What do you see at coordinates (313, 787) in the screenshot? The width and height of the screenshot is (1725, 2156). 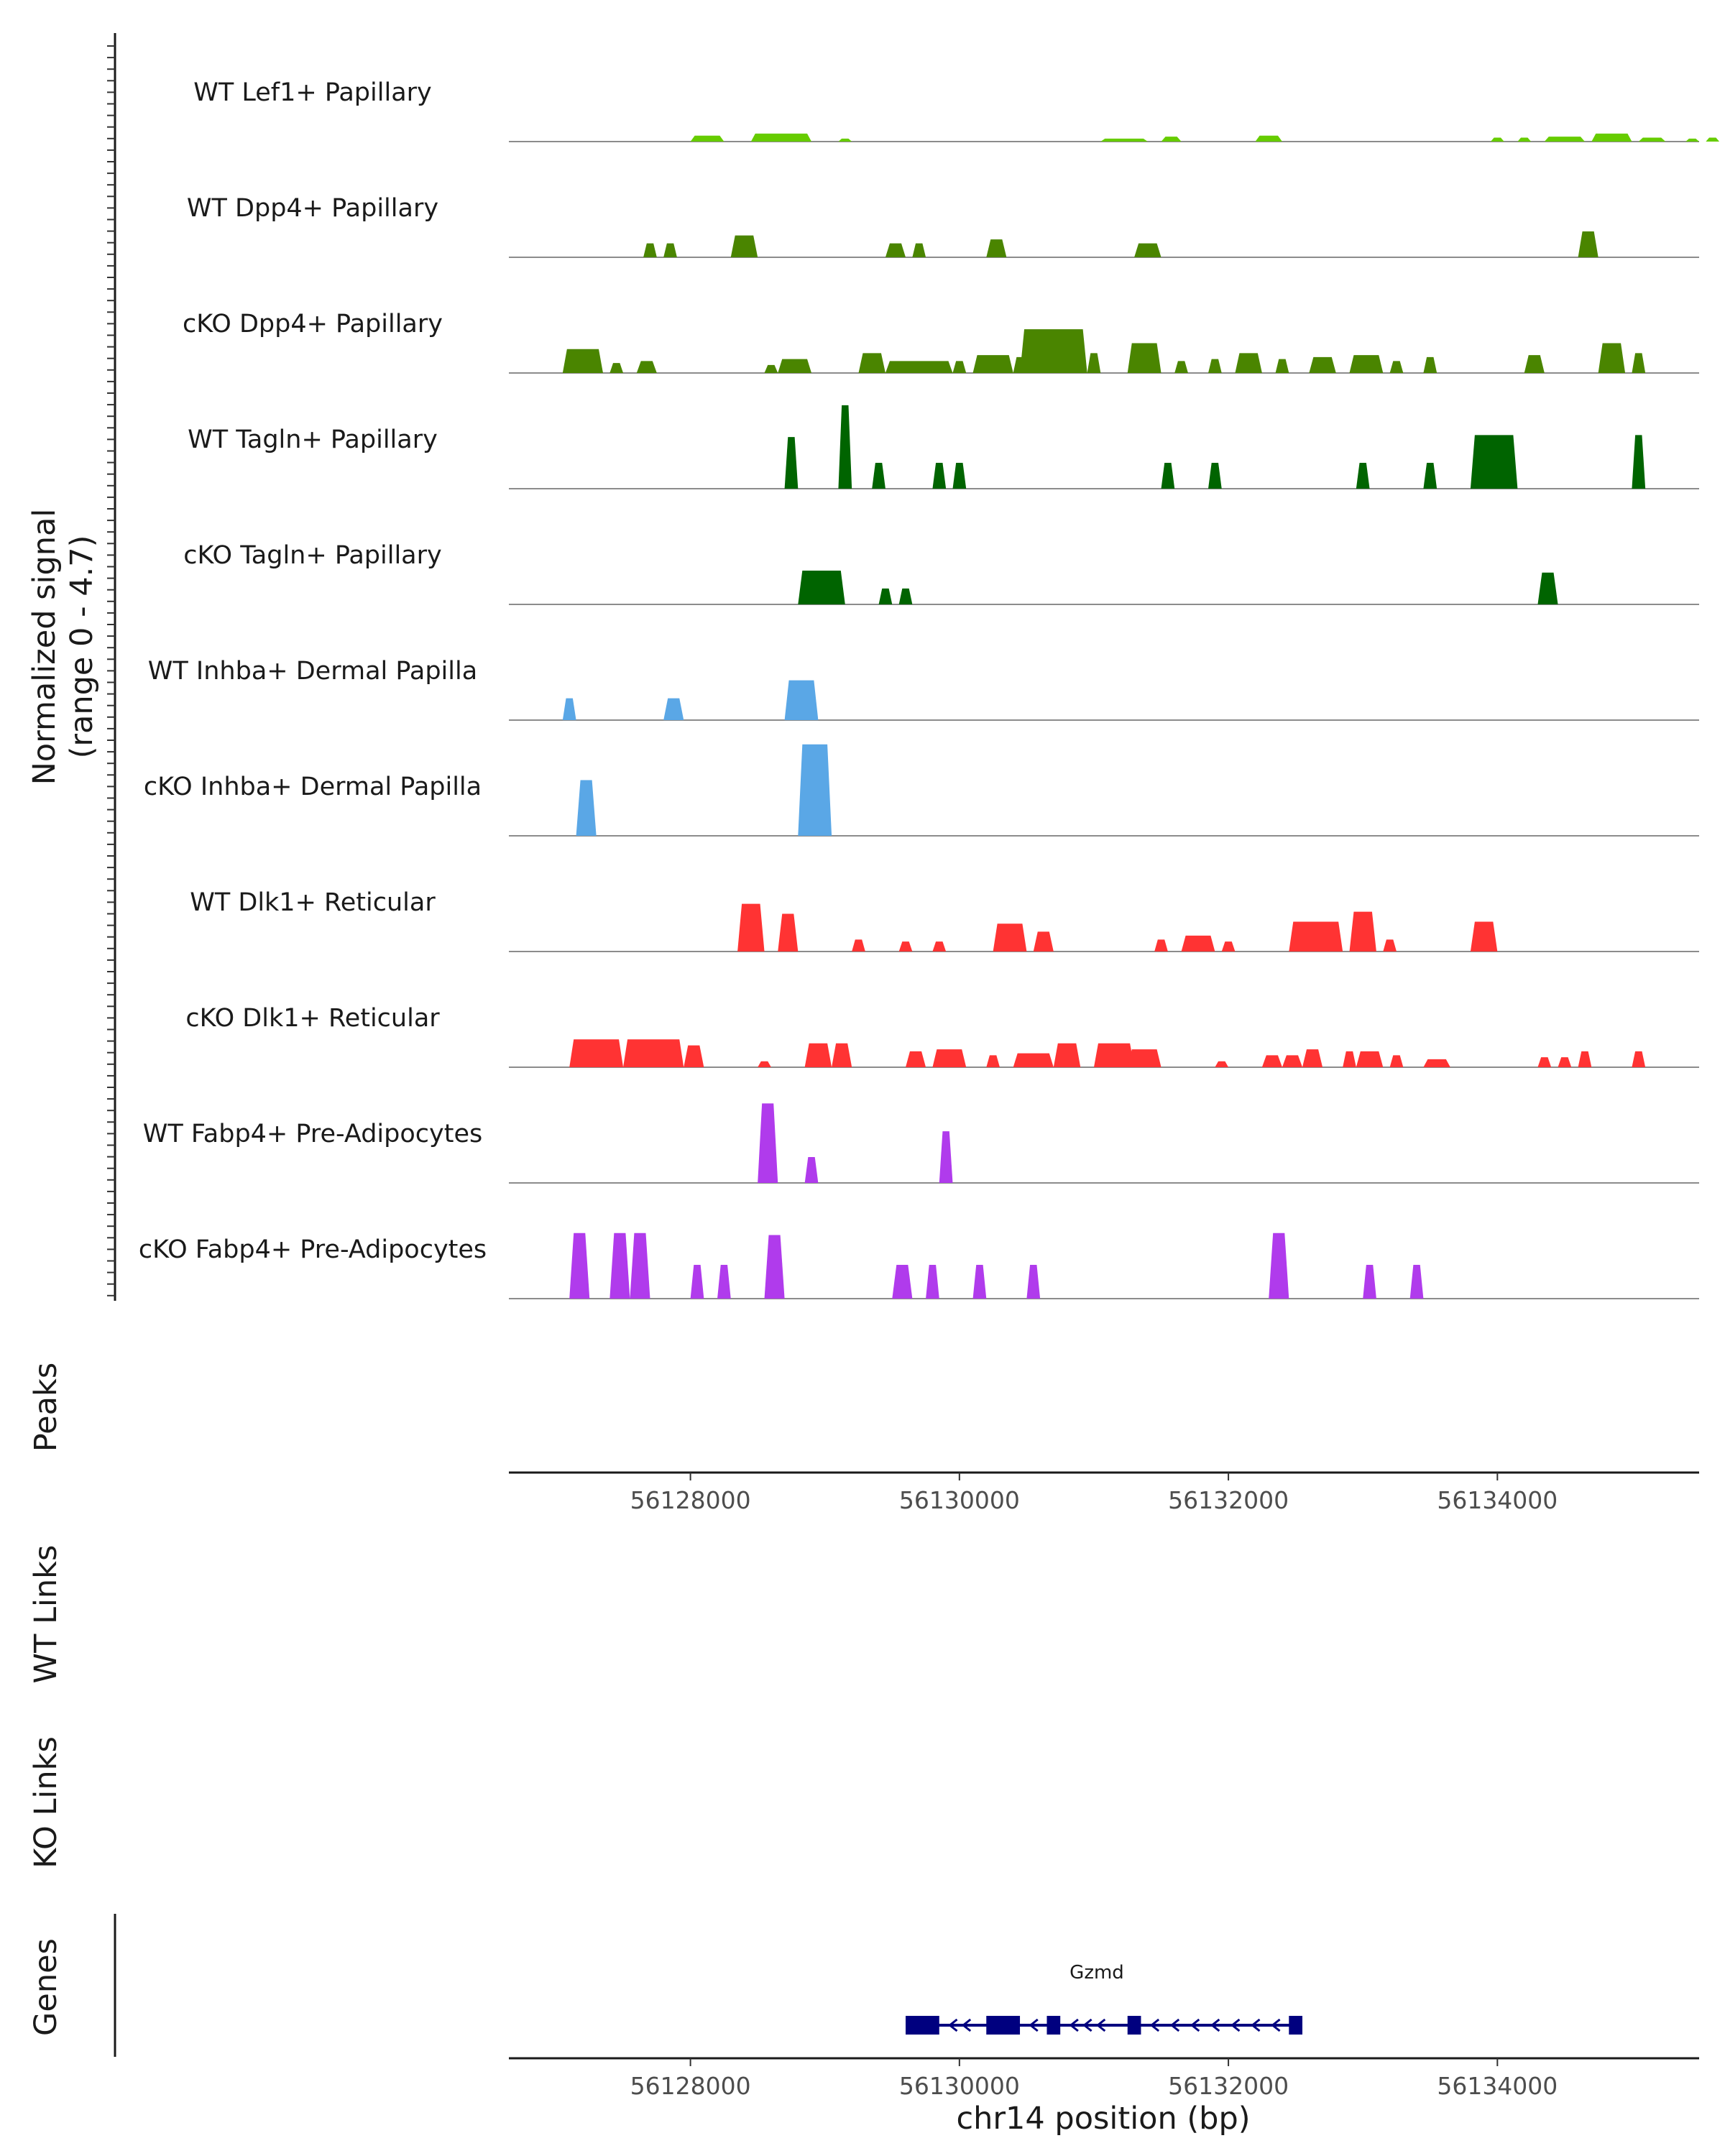 I see `track-label: cKO Inhba+ Dermal Papilla` at bounding box center [313, 787].